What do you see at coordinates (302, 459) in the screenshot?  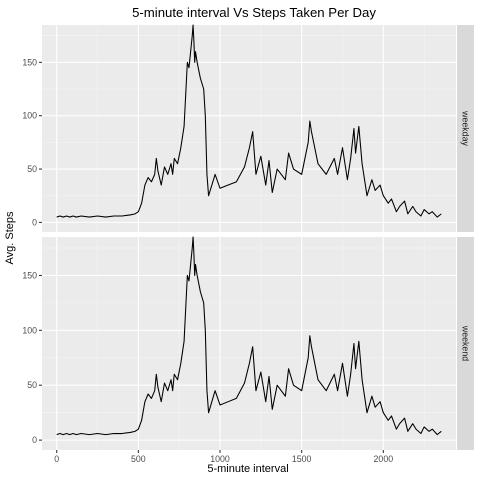 I see `x-tick-label: 1500` at bounding box center [302, 459].